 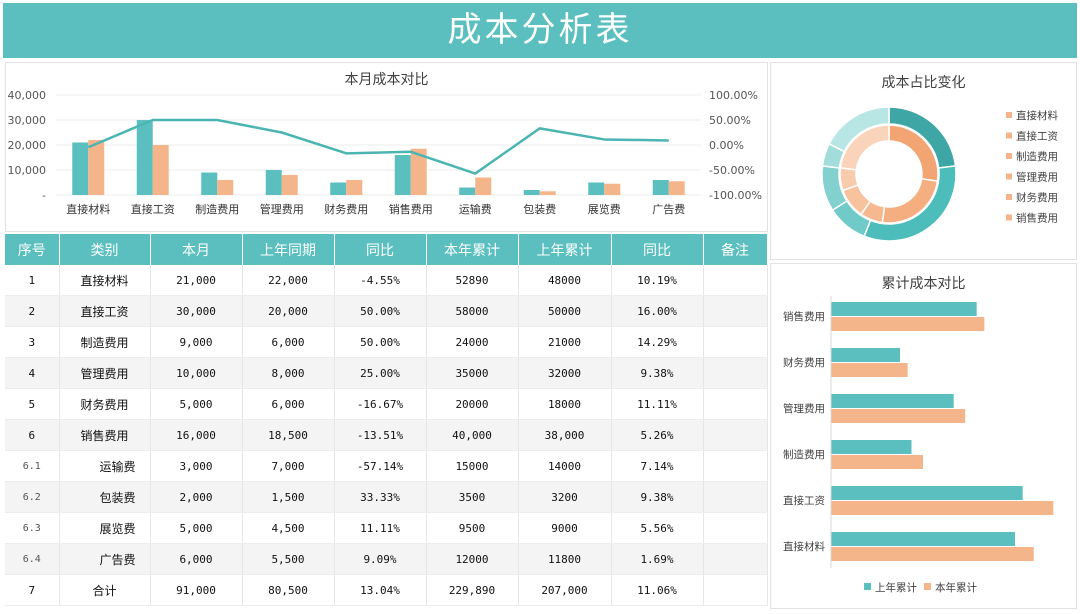 I want to click on table-cell: 52890, so click(x=472, y=280).